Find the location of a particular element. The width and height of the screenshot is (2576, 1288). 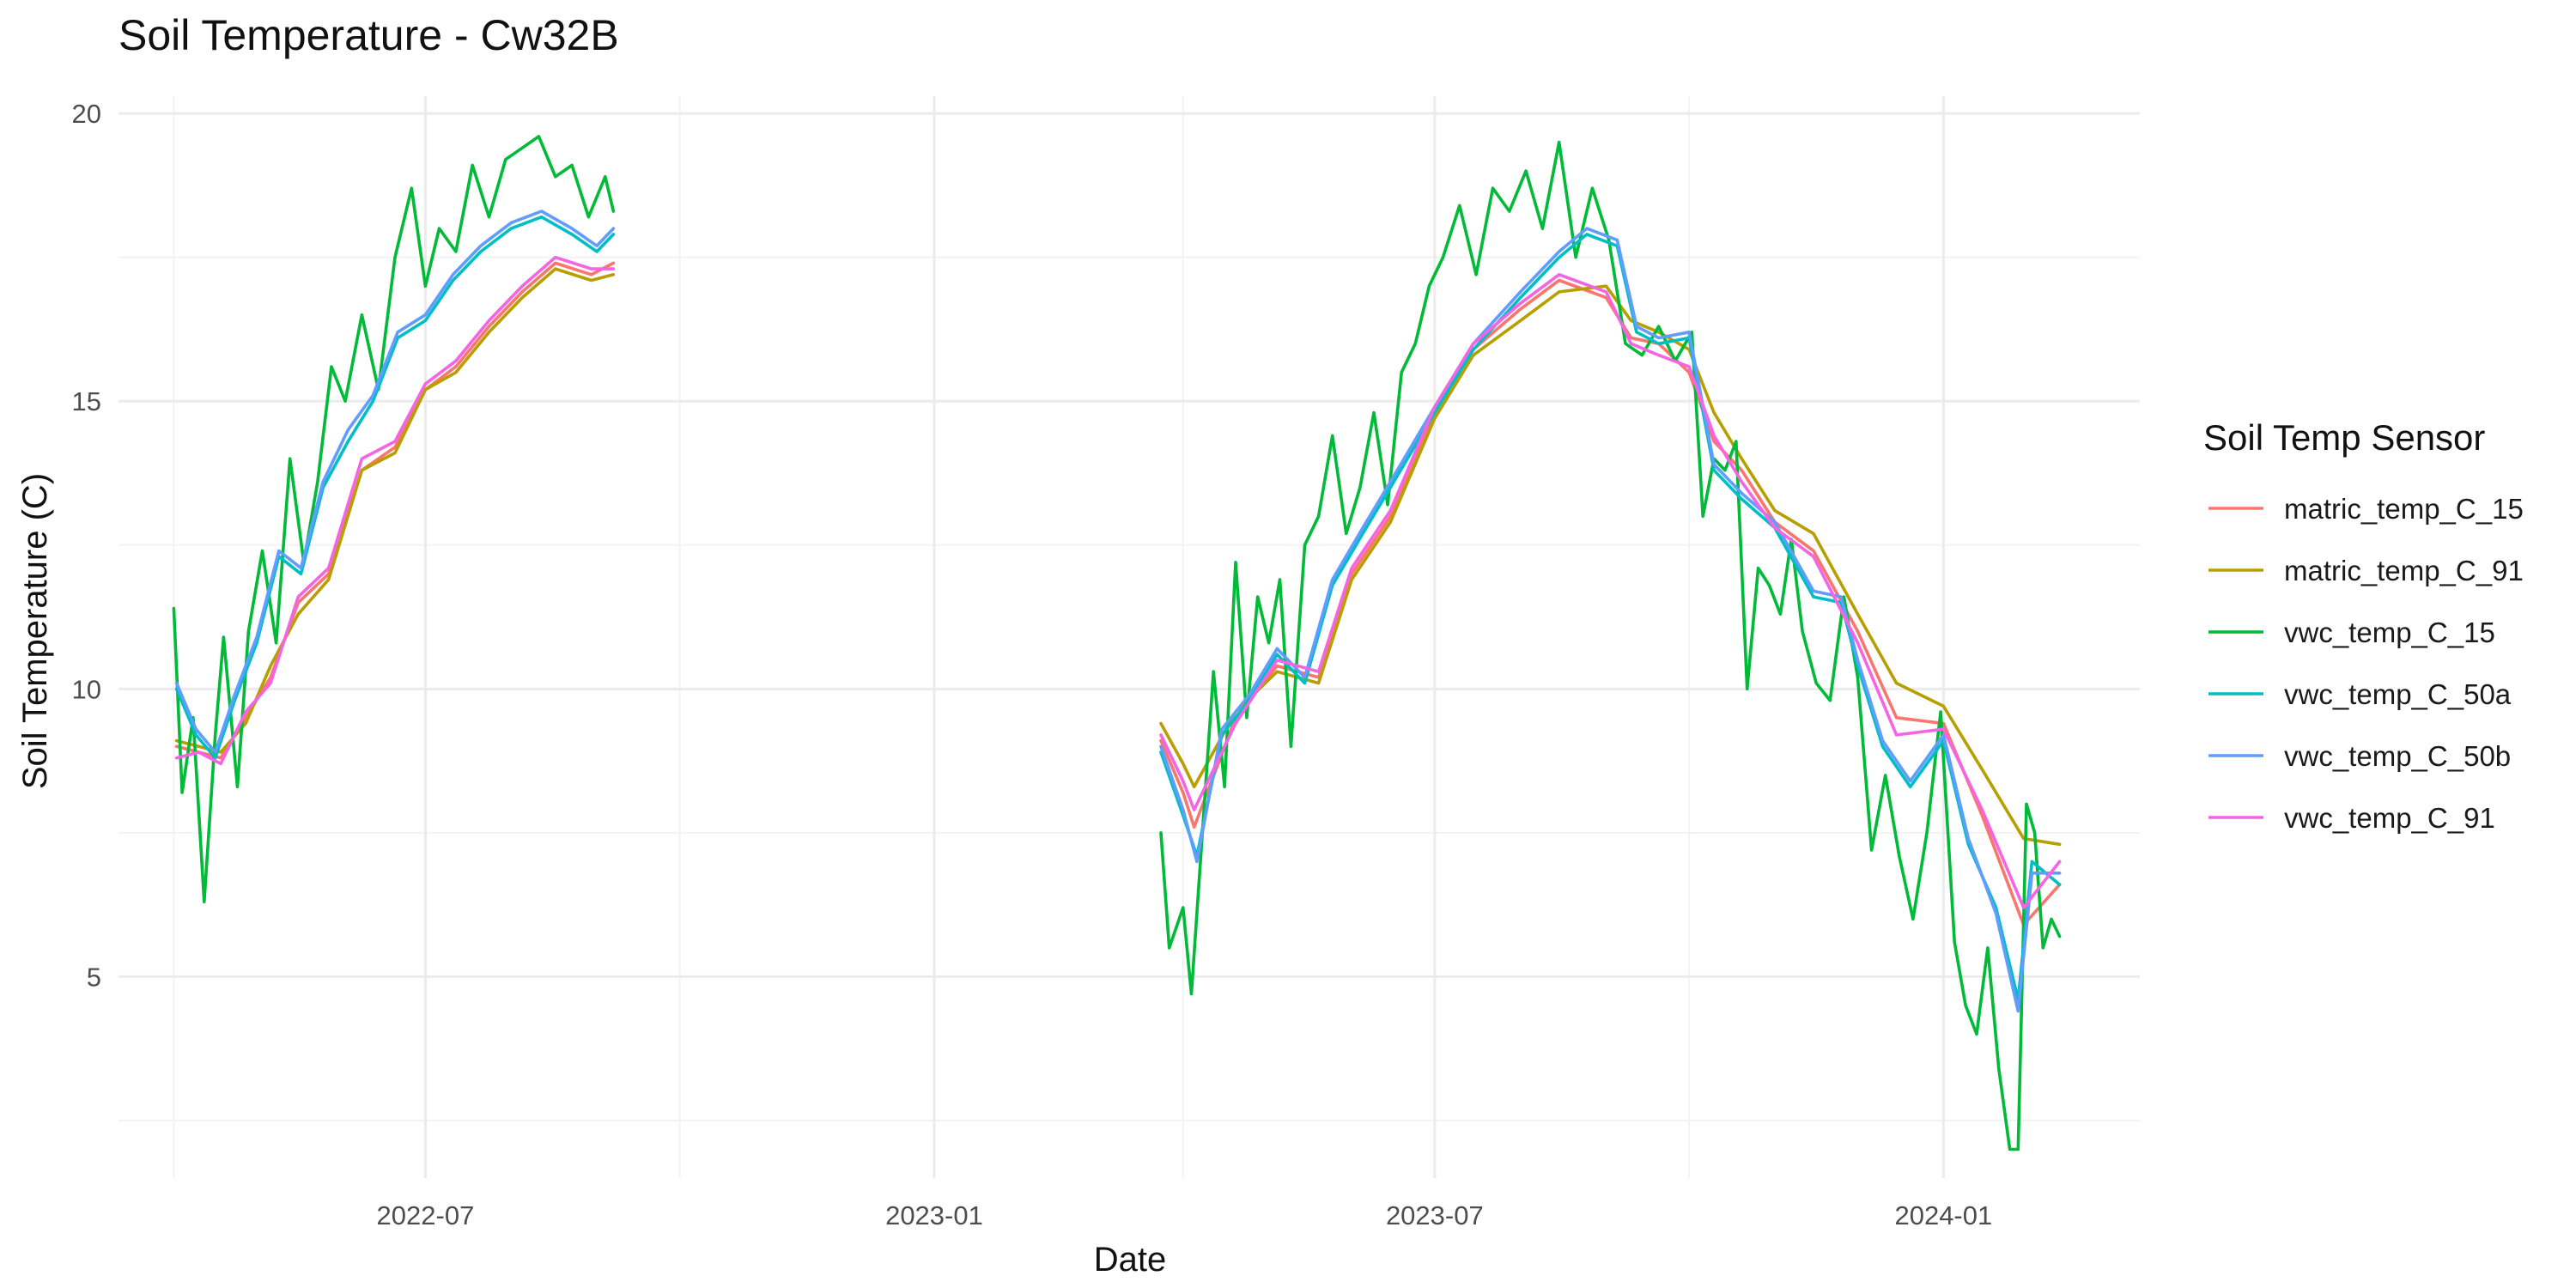

y-tick-label: 10 is located at coordinates (86, 689).